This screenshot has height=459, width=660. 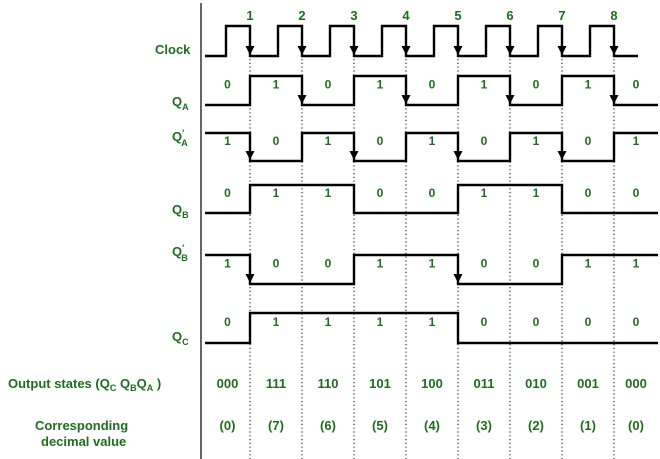 What do you see at coordinates (227, 141) in the screenshot?
I see `value-QA-bar-0: 1` at bounding box center [227, 141].